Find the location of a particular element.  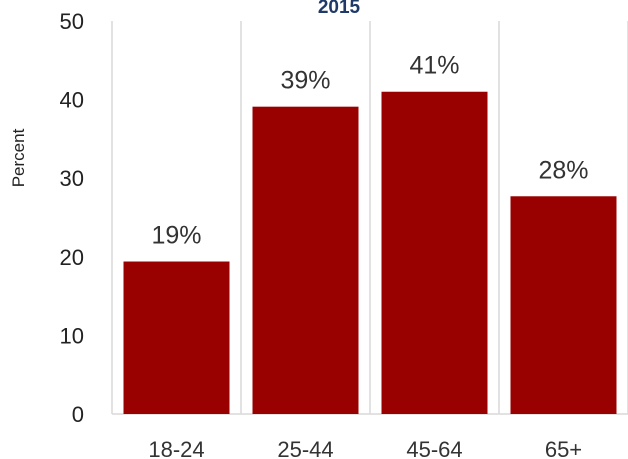

x-tick-label: 18-24 is located at coordinates (176, 448).